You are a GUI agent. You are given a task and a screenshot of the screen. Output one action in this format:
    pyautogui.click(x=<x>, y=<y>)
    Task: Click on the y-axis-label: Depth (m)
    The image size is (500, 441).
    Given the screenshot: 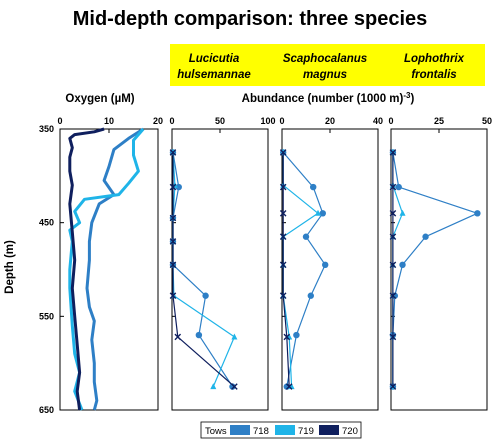 What is the action you would take?
    pyautogui.click(x=10, y=267)
    